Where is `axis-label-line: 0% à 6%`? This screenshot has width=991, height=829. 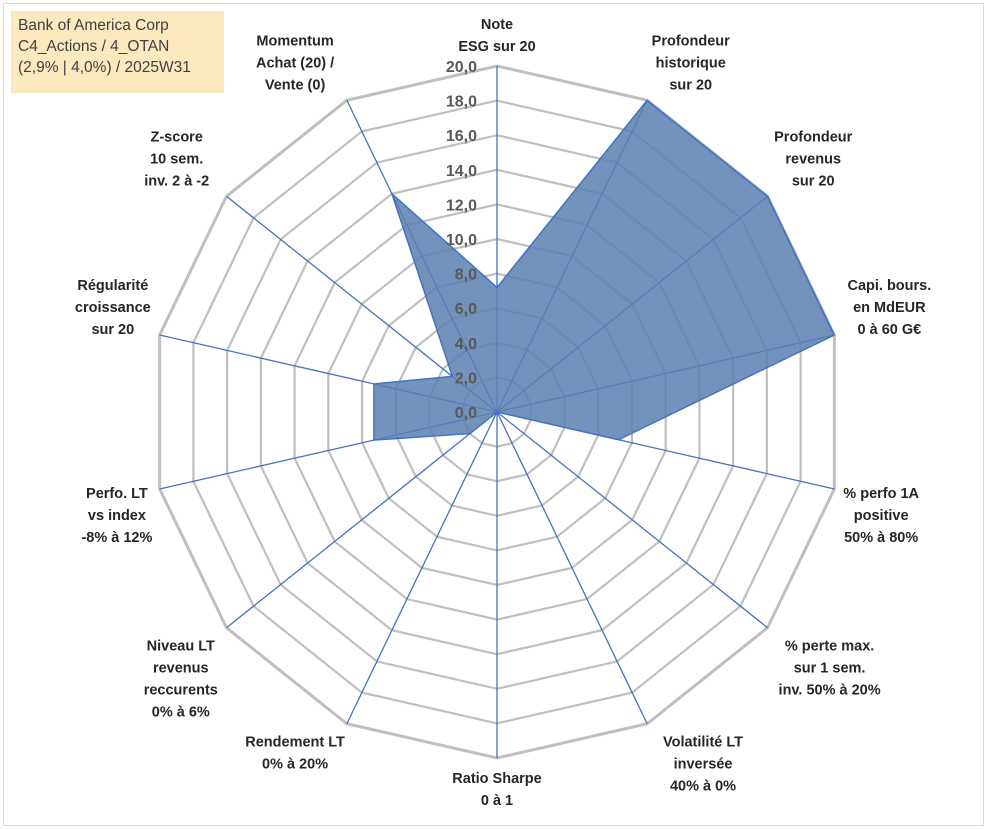 axis-label-line: 0% à 6% is located at coordinates (181, 713).